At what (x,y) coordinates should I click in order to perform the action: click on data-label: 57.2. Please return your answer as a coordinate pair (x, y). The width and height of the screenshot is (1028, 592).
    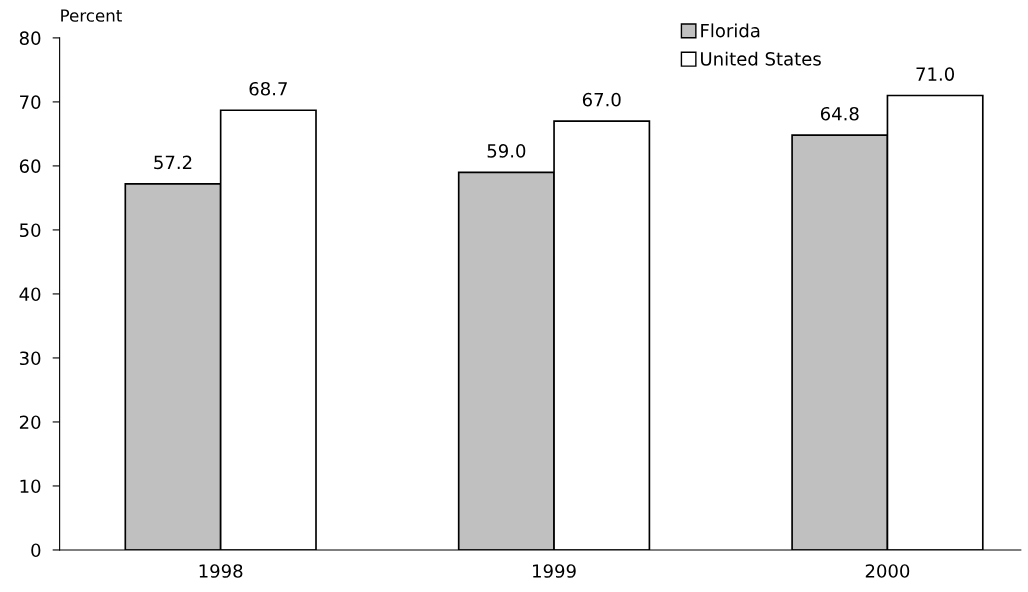
    Looking at the image, I should click on (173, 162).